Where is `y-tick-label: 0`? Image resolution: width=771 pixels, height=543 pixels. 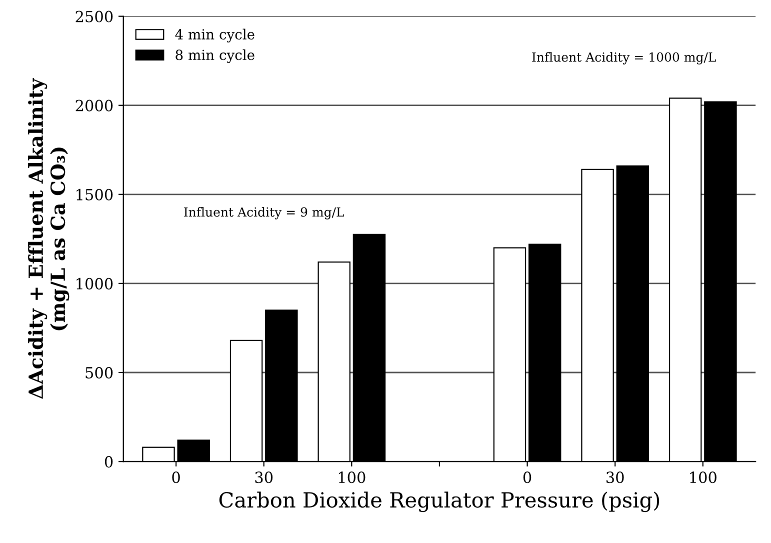
y-tick-label: 0 is located at coordinates (108, 462).